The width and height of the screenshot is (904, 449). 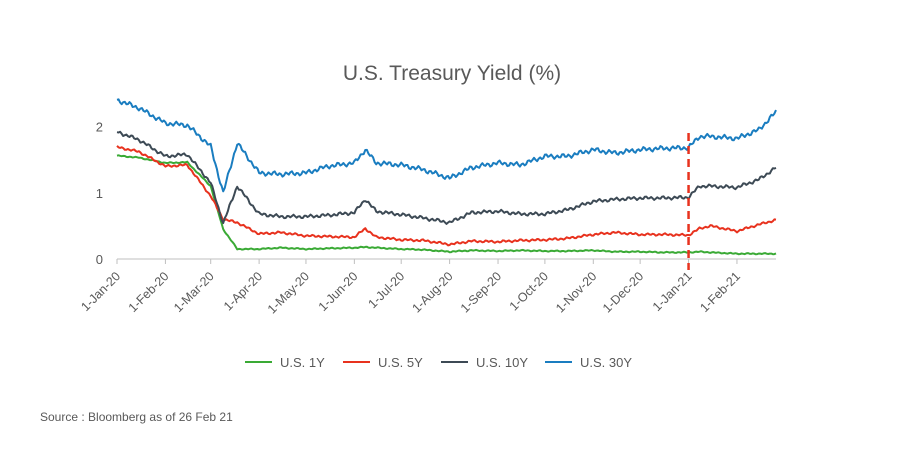 I want to click on x-tick-label: 1-Jan-21, so click(x=672, y=291).